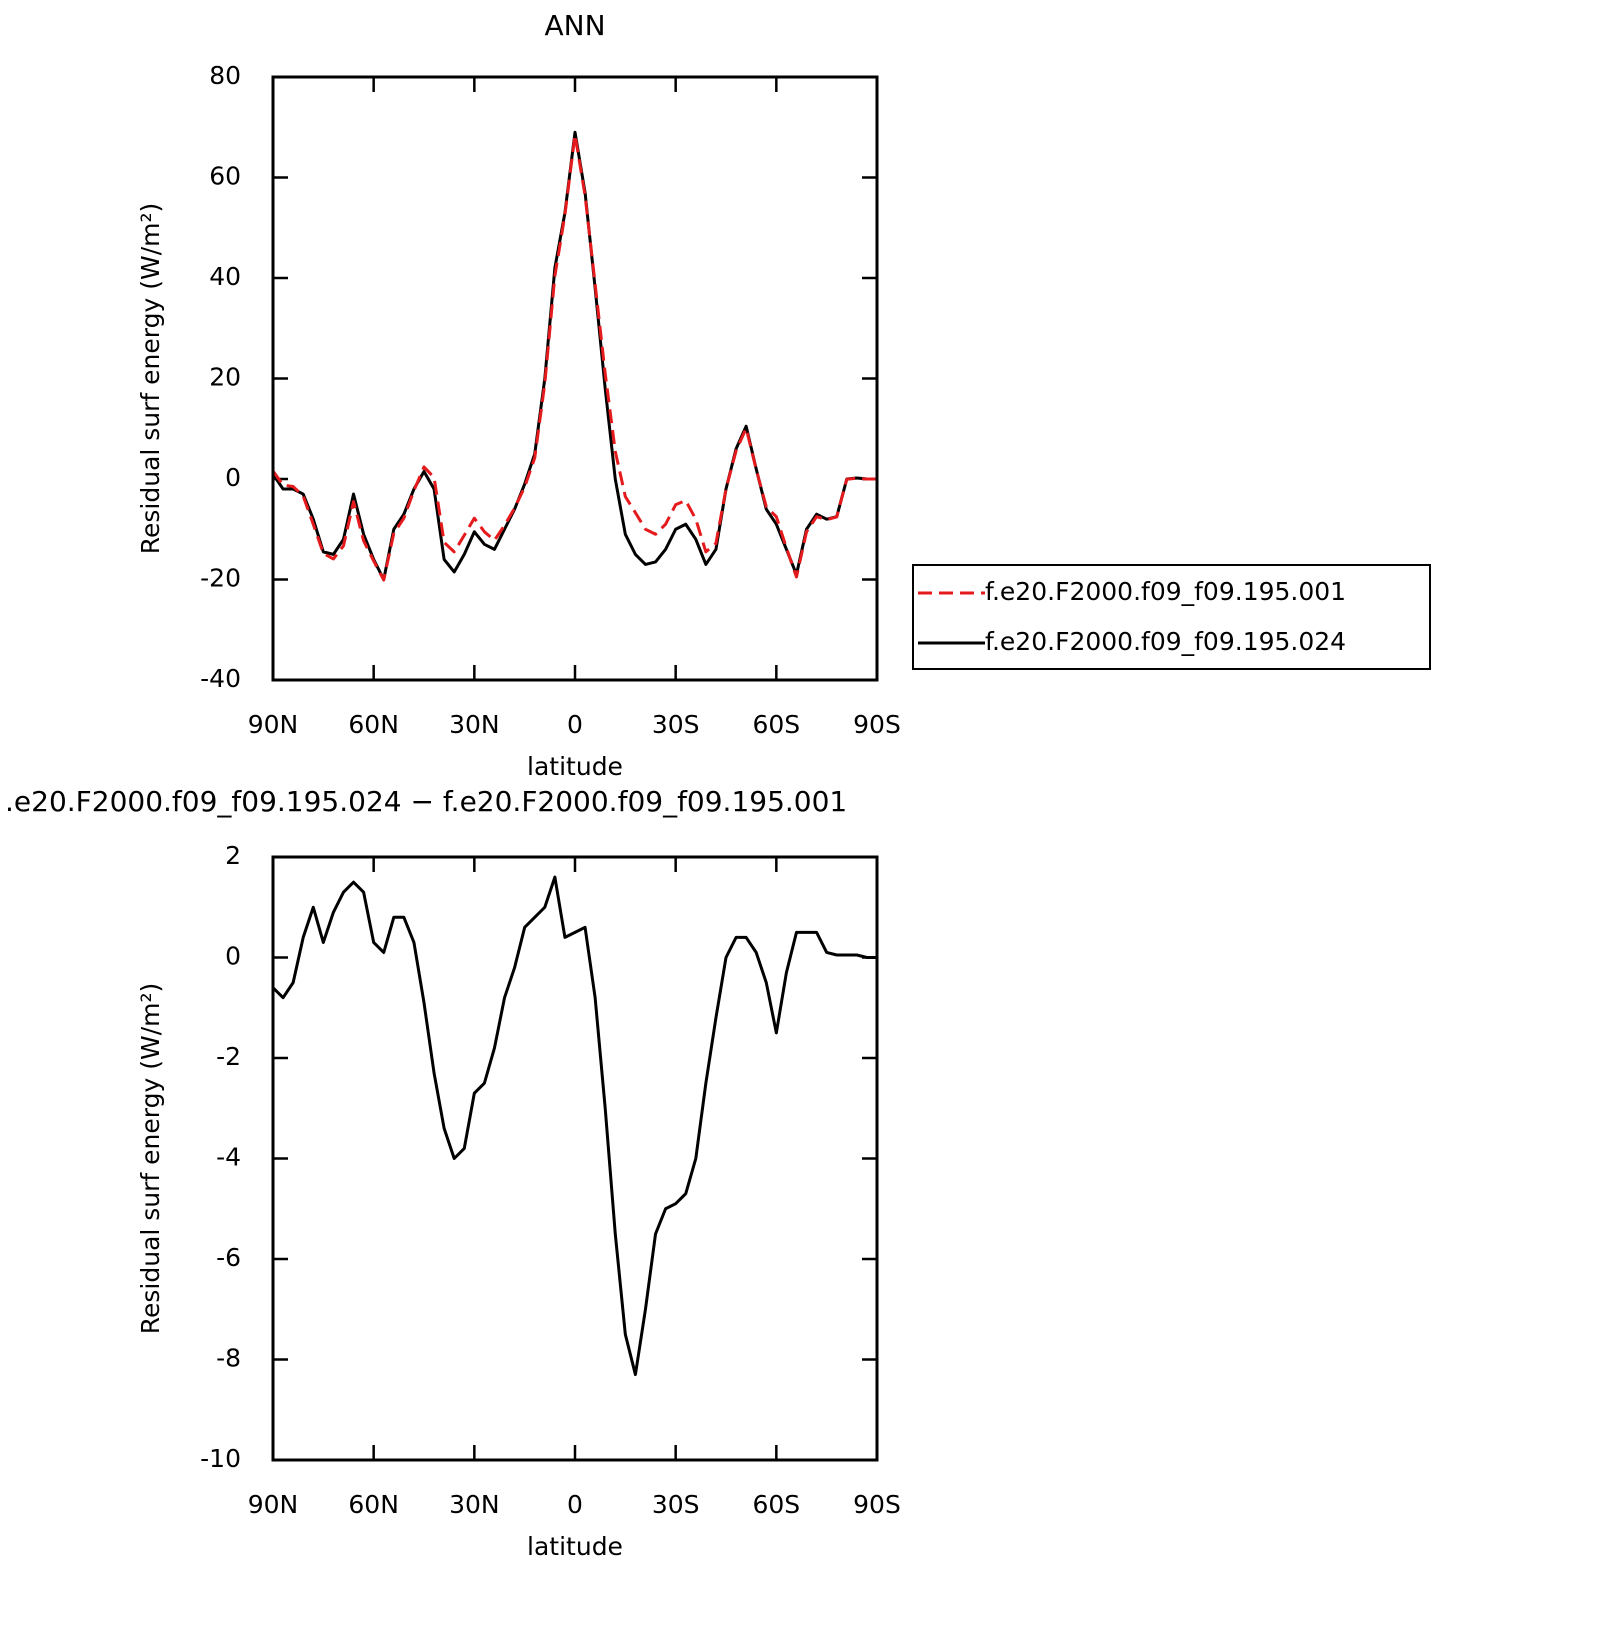 Image resolution: width=1599 pixels, height=1635 pixels. I want to click on y-tick-label: -10, so click(220, 1458).